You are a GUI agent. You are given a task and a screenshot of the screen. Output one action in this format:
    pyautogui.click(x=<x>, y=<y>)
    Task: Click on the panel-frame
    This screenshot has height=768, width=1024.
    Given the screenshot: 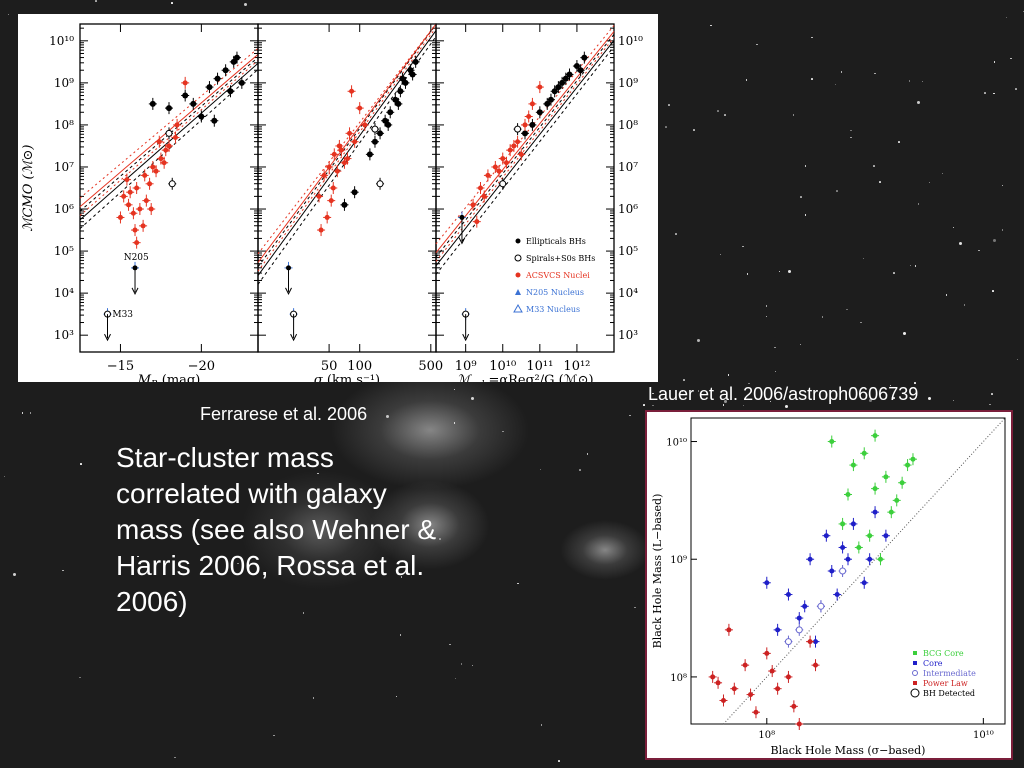 What is the action you would take?
    pyautogui.click(x=525, y=188)
    